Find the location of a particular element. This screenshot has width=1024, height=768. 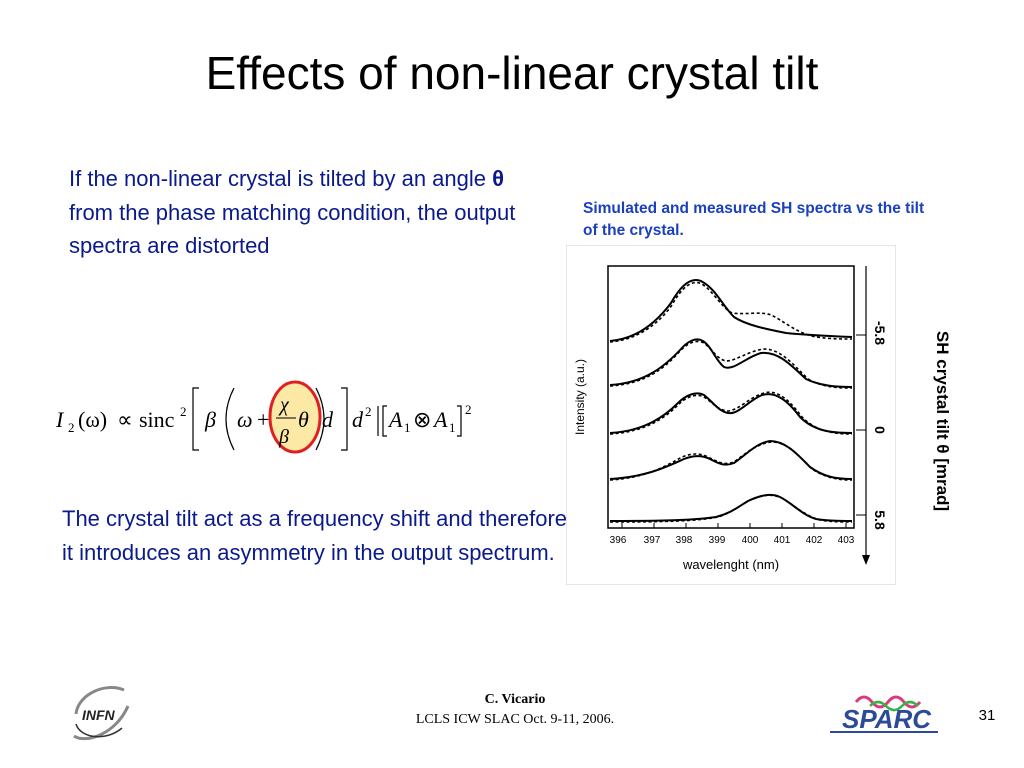

tilt-tick-pos: 5.8 is located at coordinates (880, 520).